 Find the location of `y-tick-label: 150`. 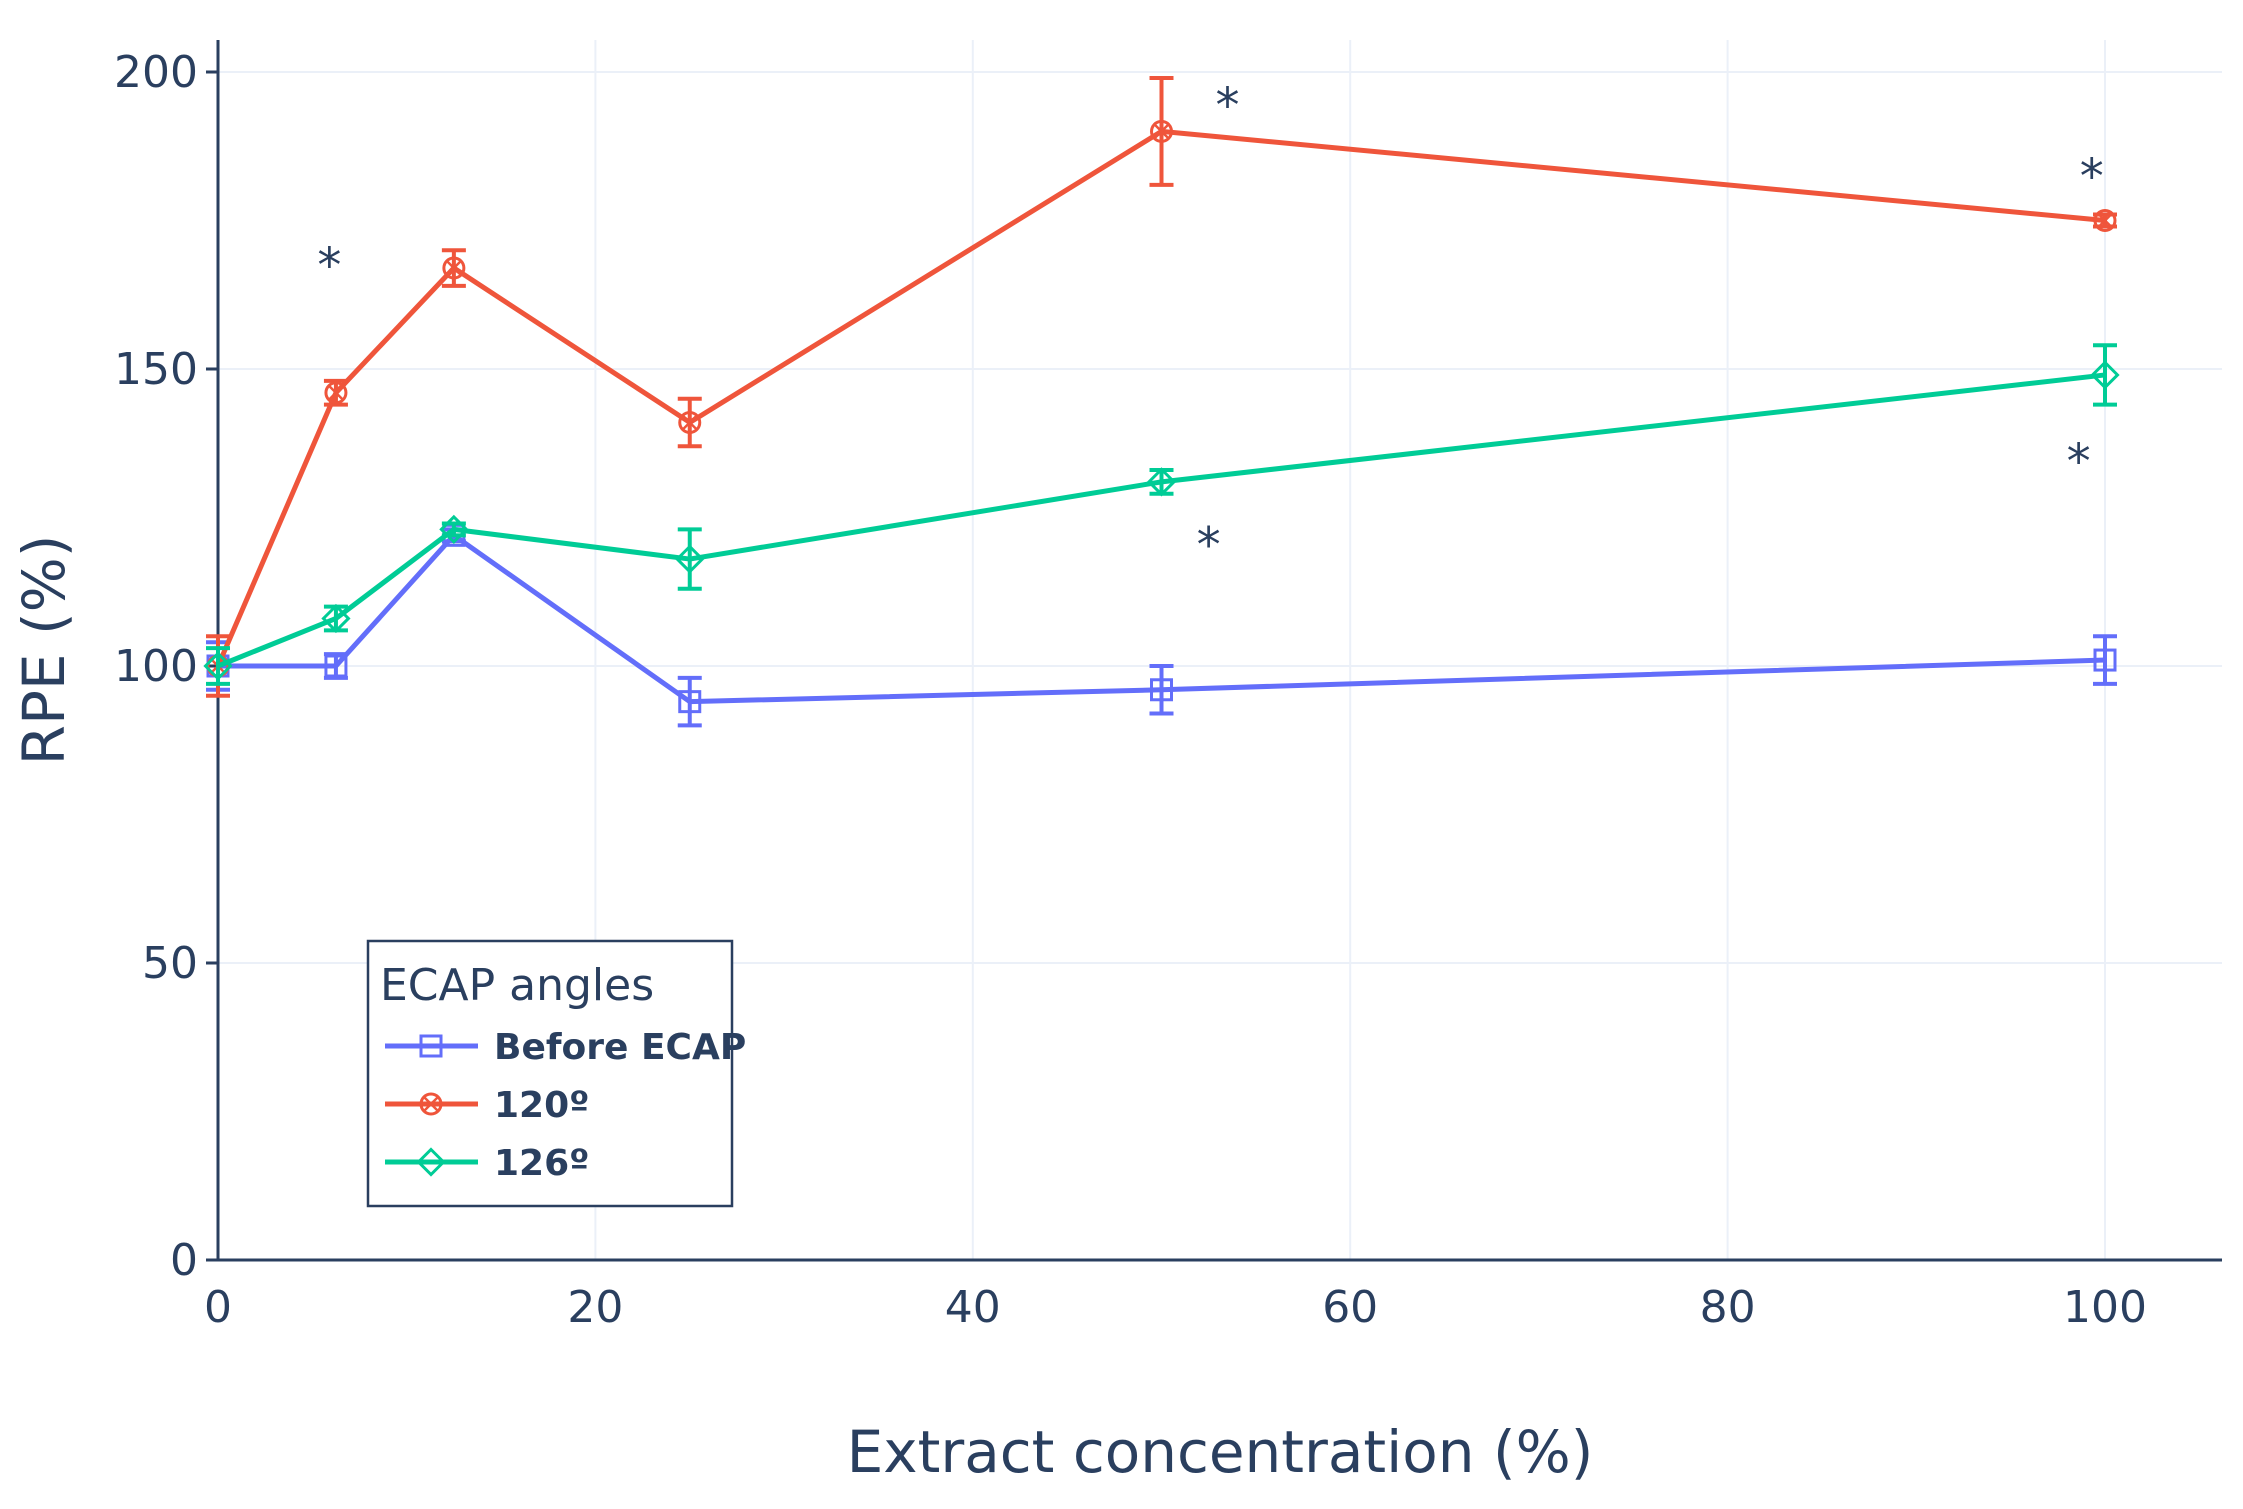

y-tick-label: 150 is located at coordinates (156, 369).